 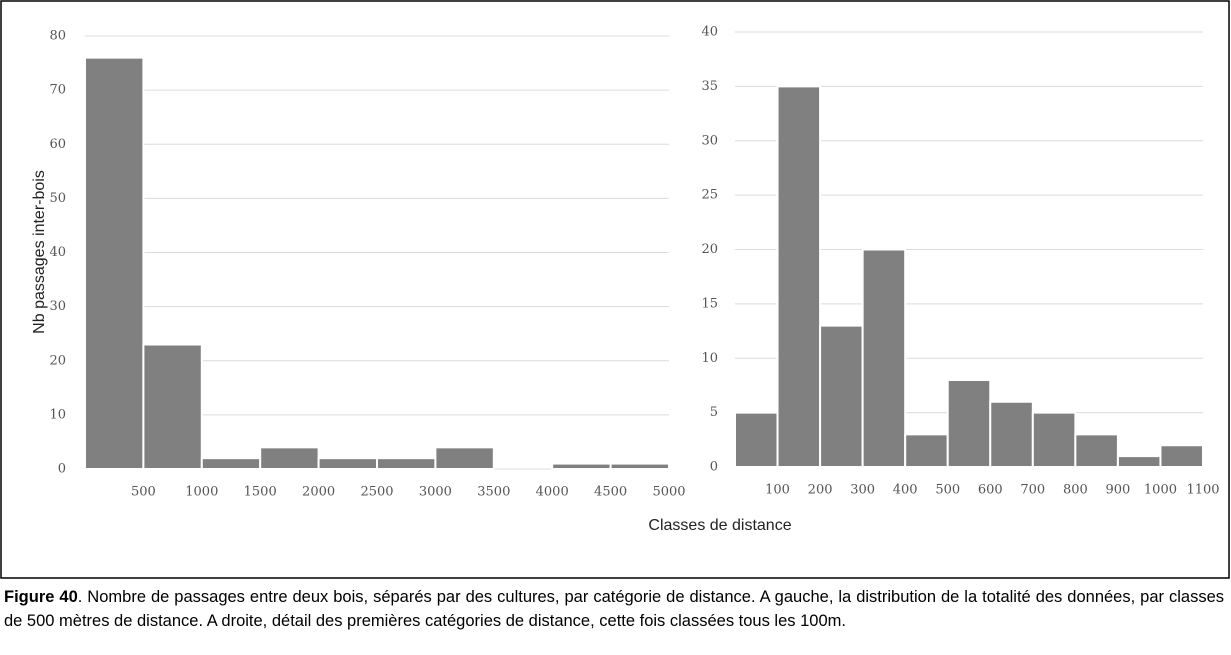 What do you see at coordinates (709, 303) in the screenshot?
I see `y-tick-label: 15` at bounding box center [709, 303].